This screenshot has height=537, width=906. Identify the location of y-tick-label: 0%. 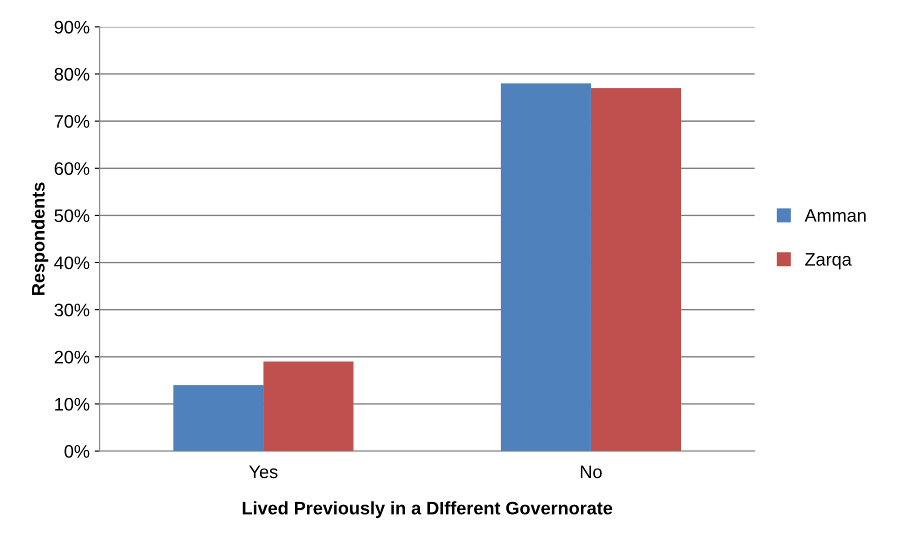
(77, 451).